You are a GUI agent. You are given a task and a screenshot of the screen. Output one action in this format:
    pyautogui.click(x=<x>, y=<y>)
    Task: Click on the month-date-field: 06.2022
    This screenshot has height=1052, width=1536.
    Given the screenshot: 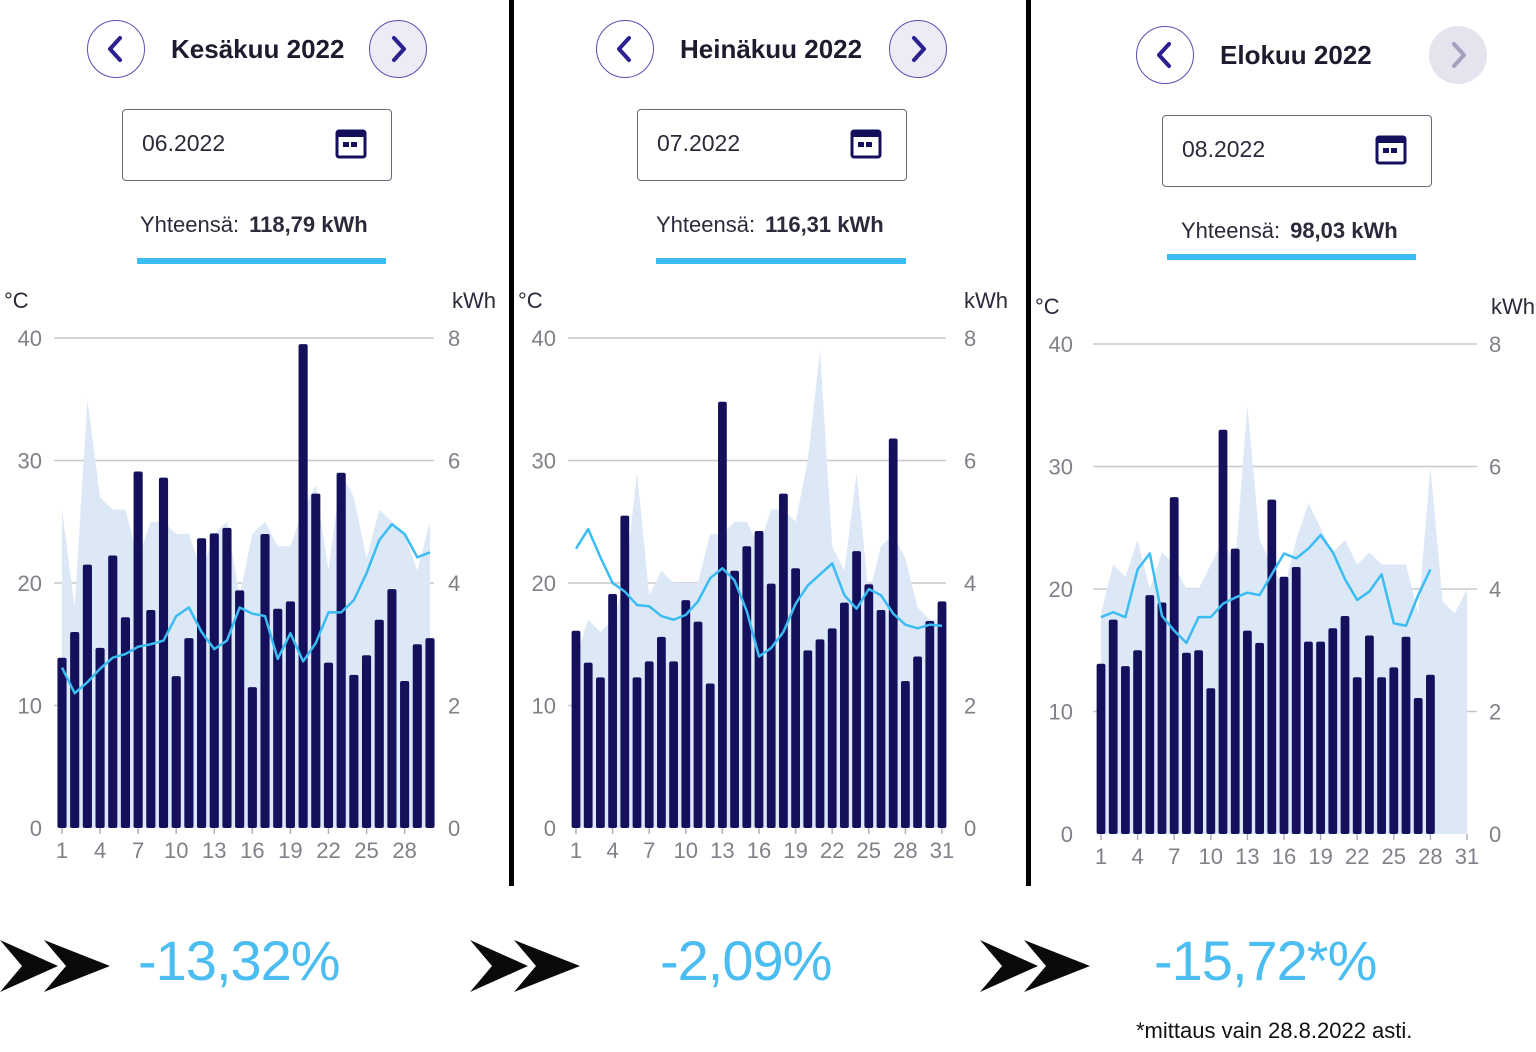 What is the action you would take?
    pyautogui.click(x=257, y=145)
    